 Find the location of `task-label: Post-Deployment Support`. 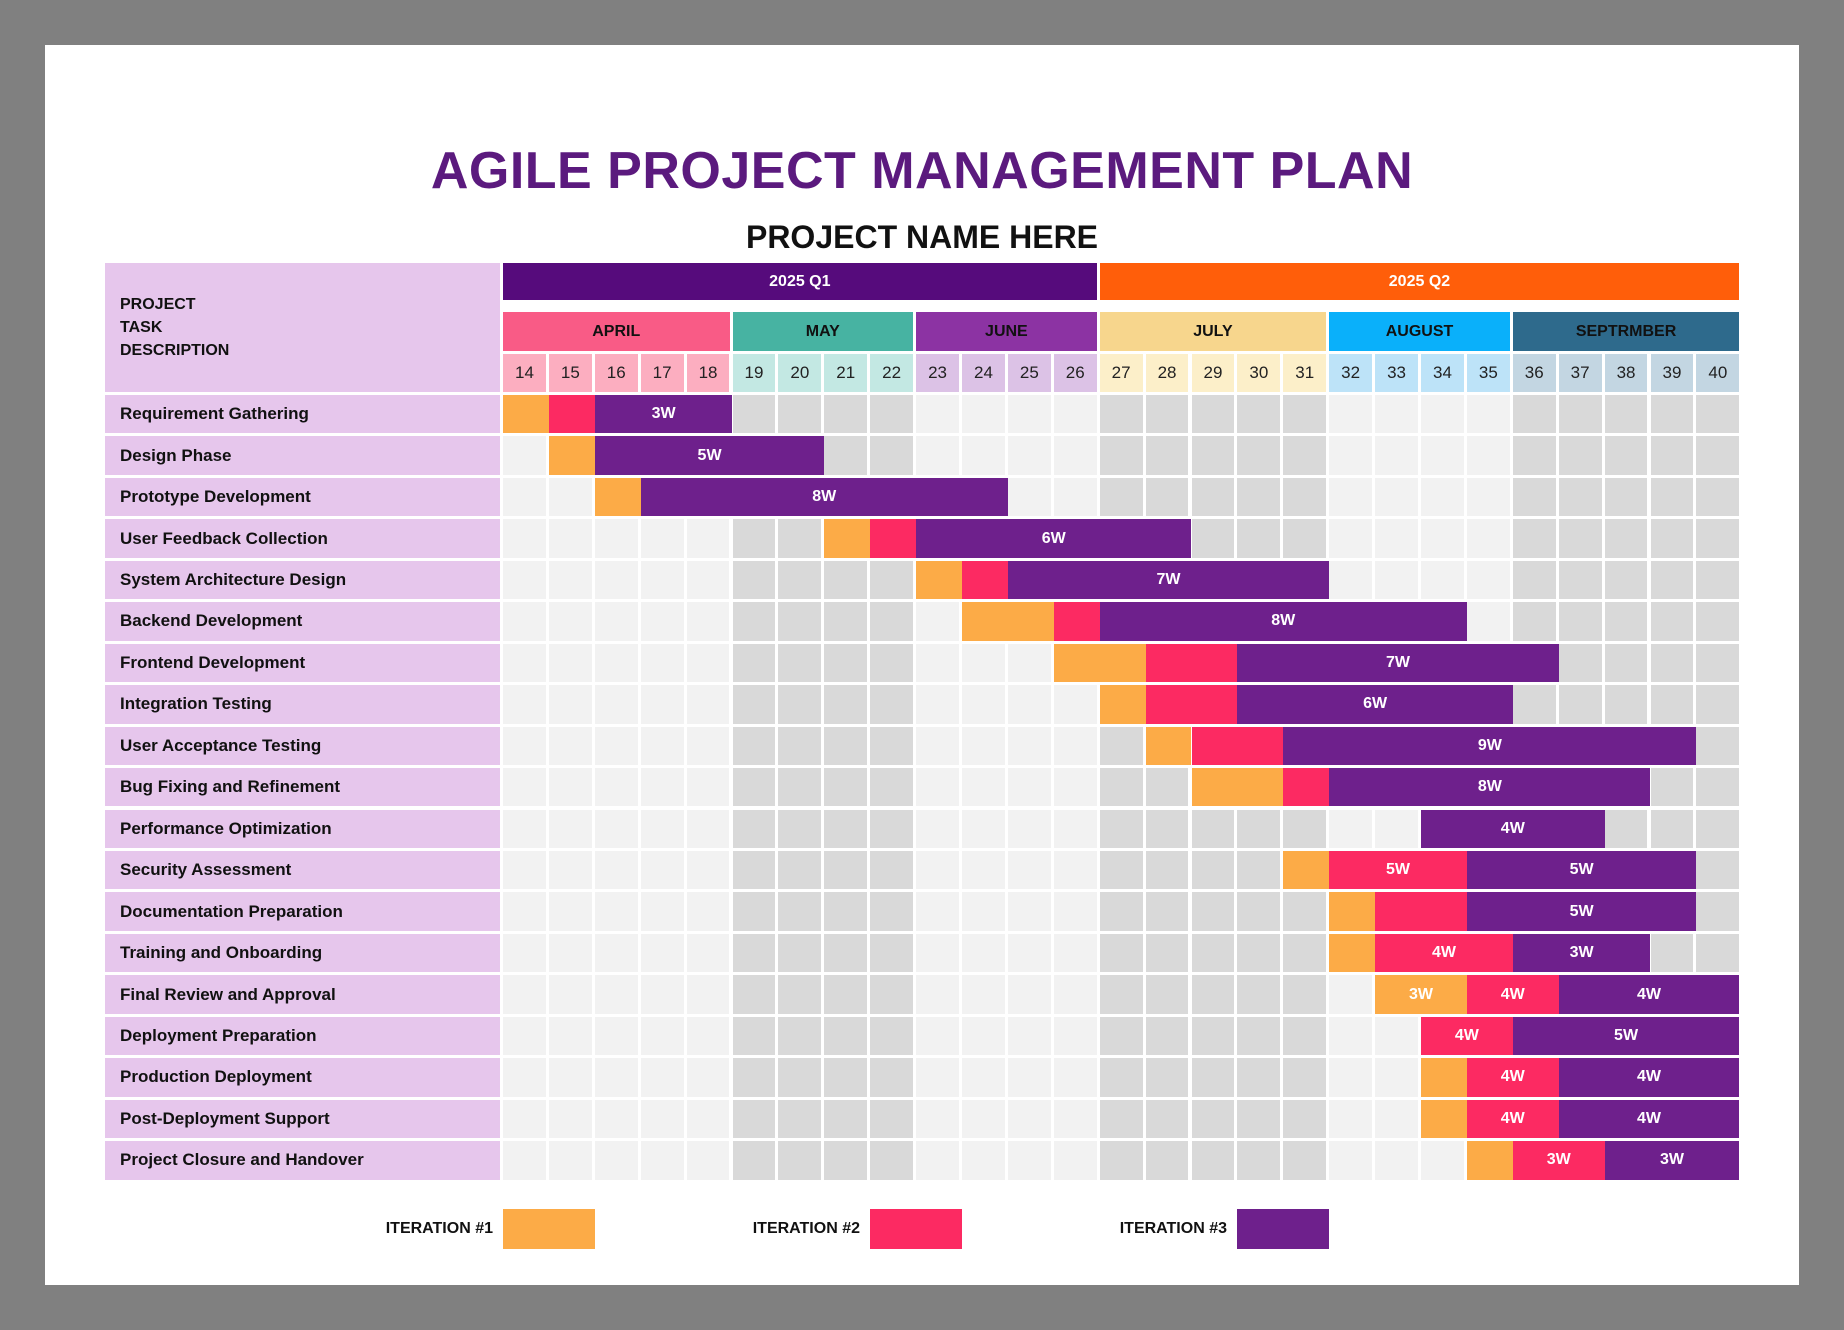

task-label: Post-Deployment Support is located at coordinates (302, 1119).